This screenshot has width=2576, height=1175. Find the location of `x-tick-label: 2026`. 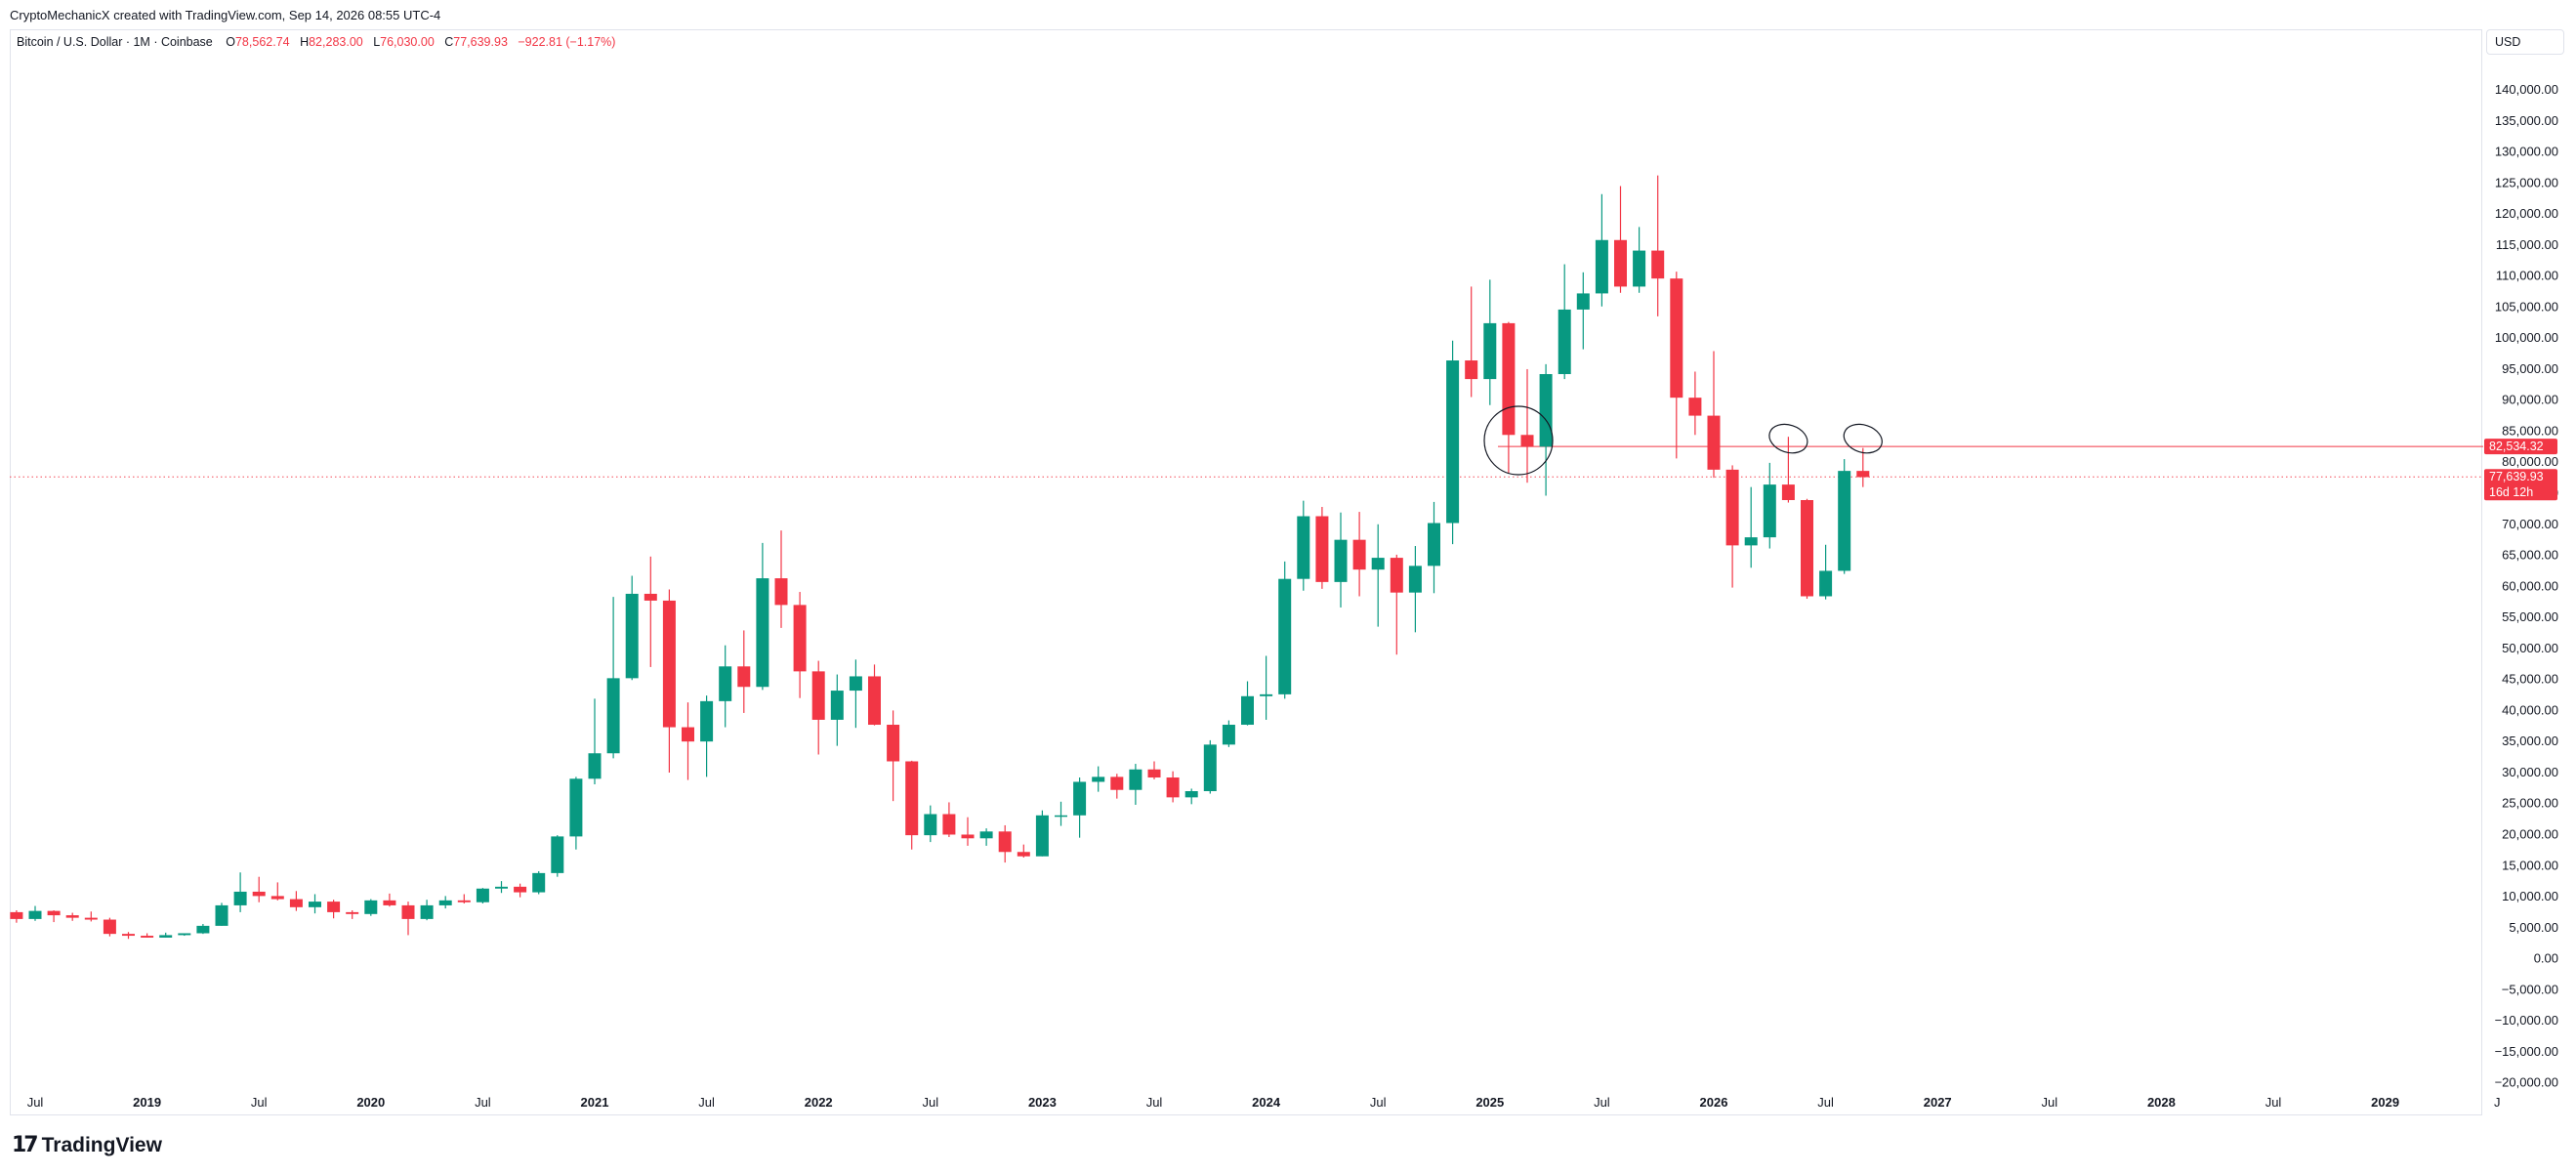

x-tick-label: 2026 is located at coordinates (1714, 1102).